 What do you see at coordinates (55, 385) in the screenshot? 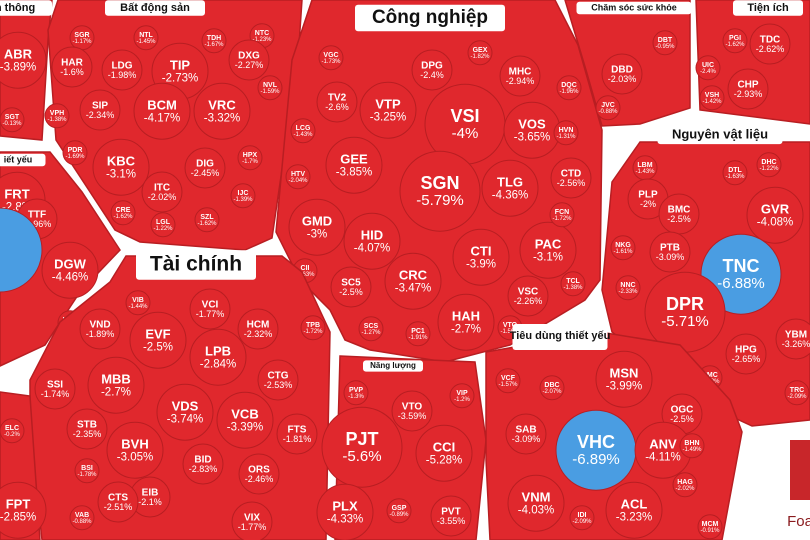
I see `stock-code: SSI` at bounding box center [55, 385].